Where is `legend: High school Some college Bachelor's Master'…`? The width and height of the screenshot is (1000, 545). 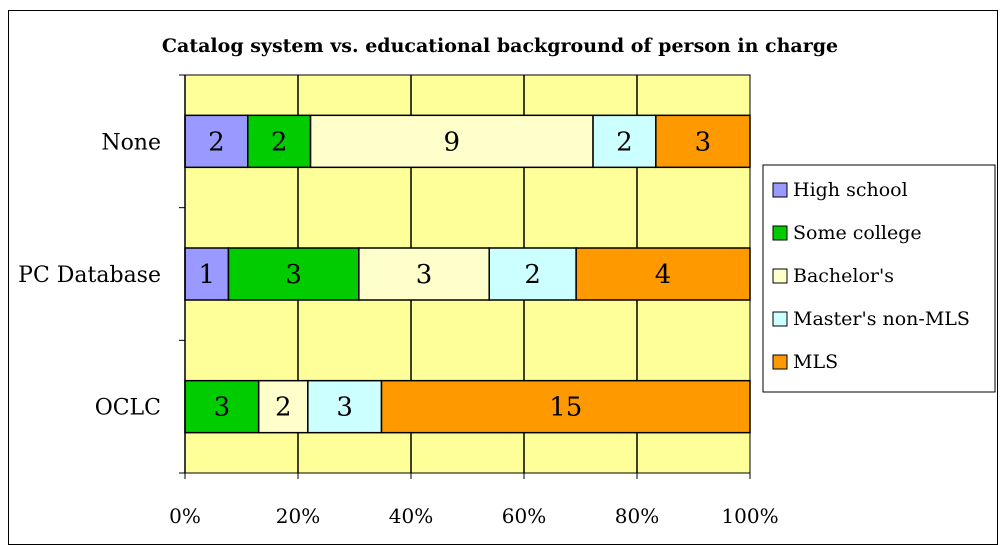
legend: High school Some college Bachelor's Master'… is located at coordinates (879, 278).